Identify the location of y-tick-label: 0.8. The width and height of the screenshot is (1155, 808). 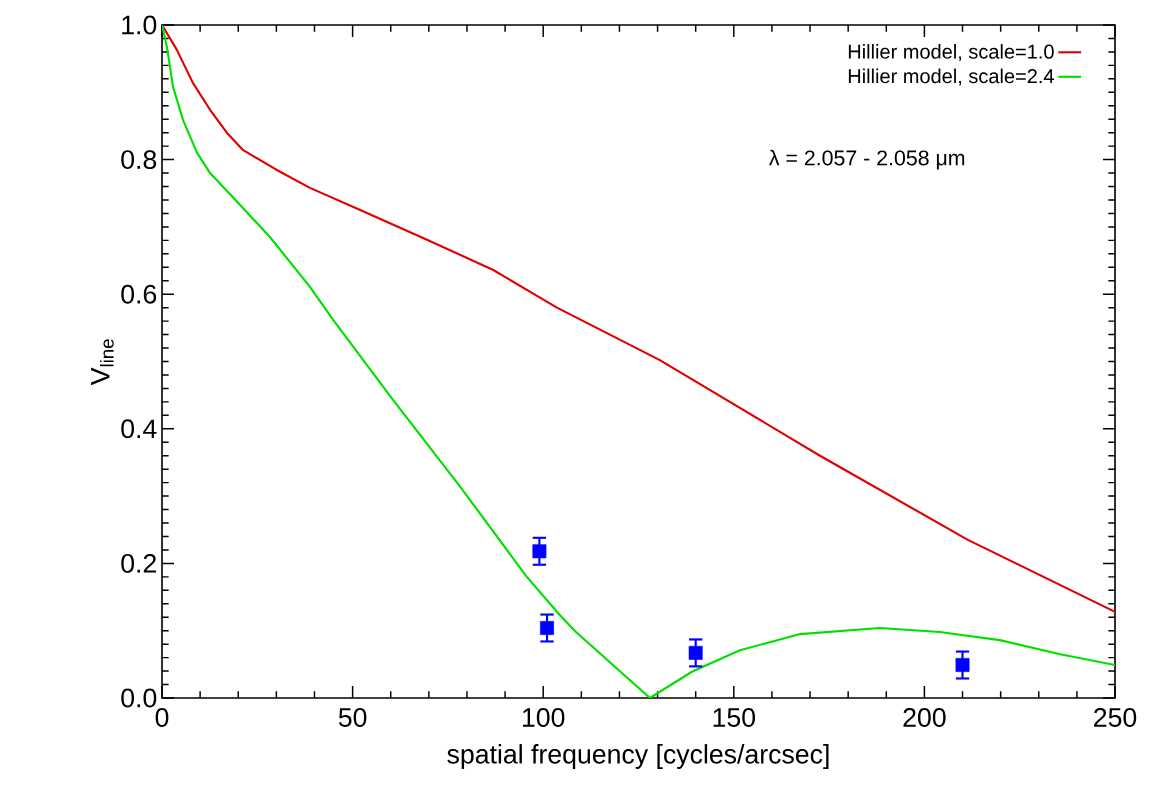
(139, 160).